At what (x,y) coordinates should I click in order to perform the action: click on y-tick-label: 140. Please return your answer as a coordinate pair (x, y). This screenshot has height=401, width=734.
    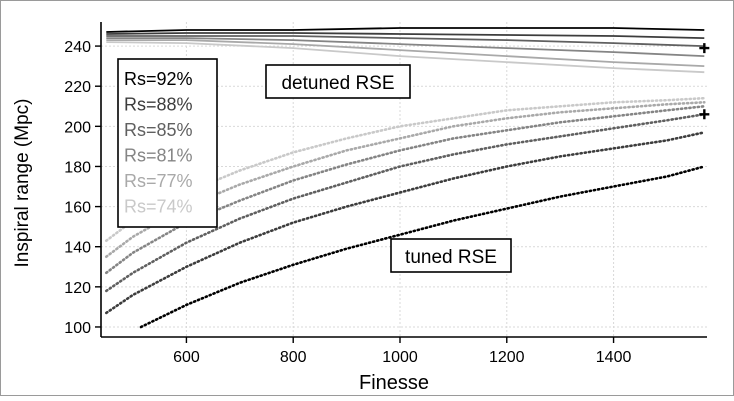
    Looking at the image, I should click on (77, 248).